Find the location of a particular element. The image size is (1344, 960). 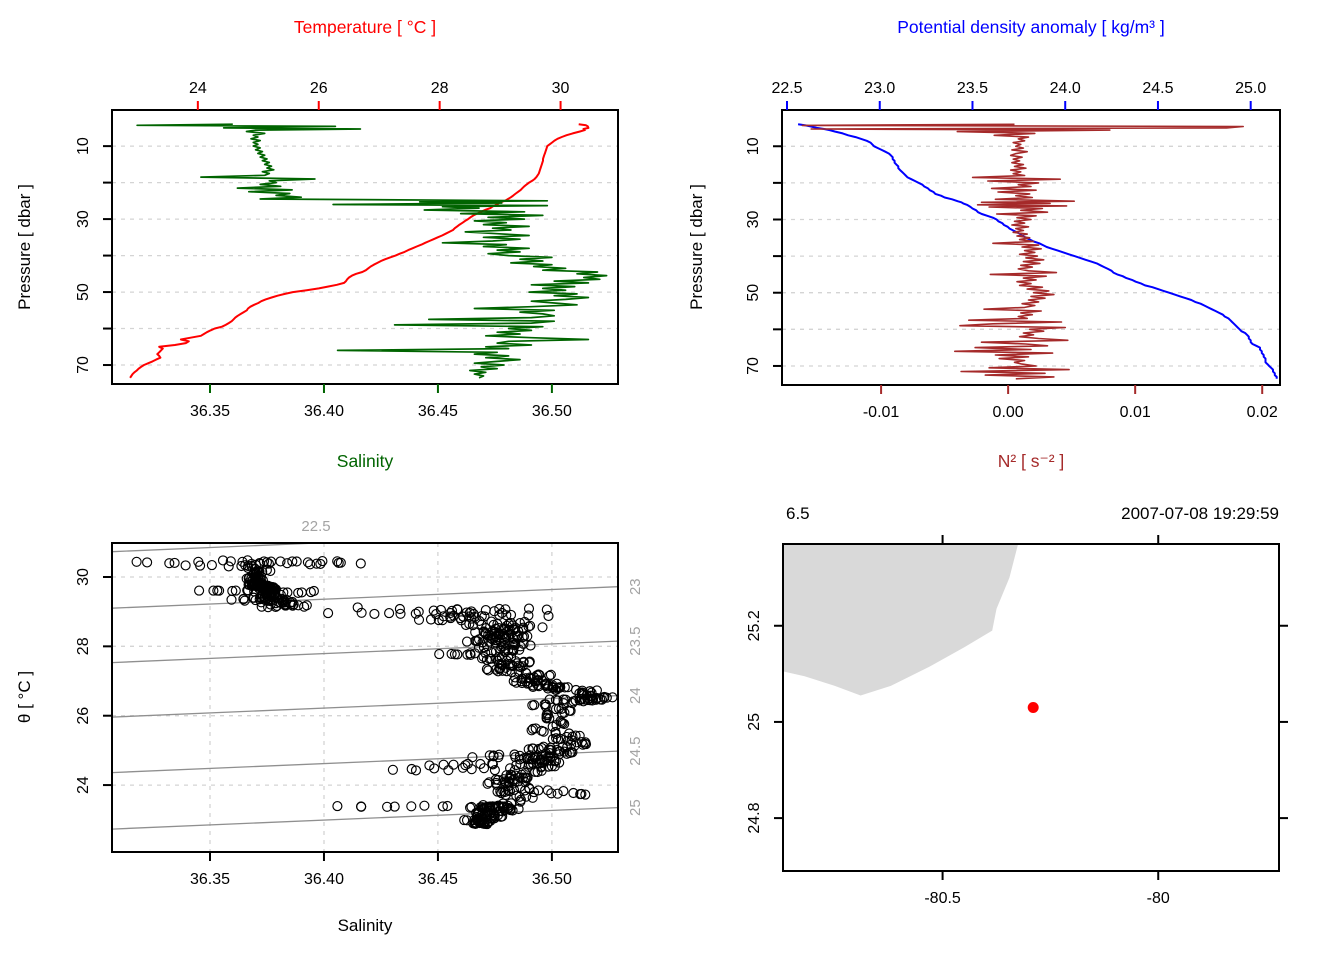

isopycnal-label: 22.5 is located at coordinates (315, 526).